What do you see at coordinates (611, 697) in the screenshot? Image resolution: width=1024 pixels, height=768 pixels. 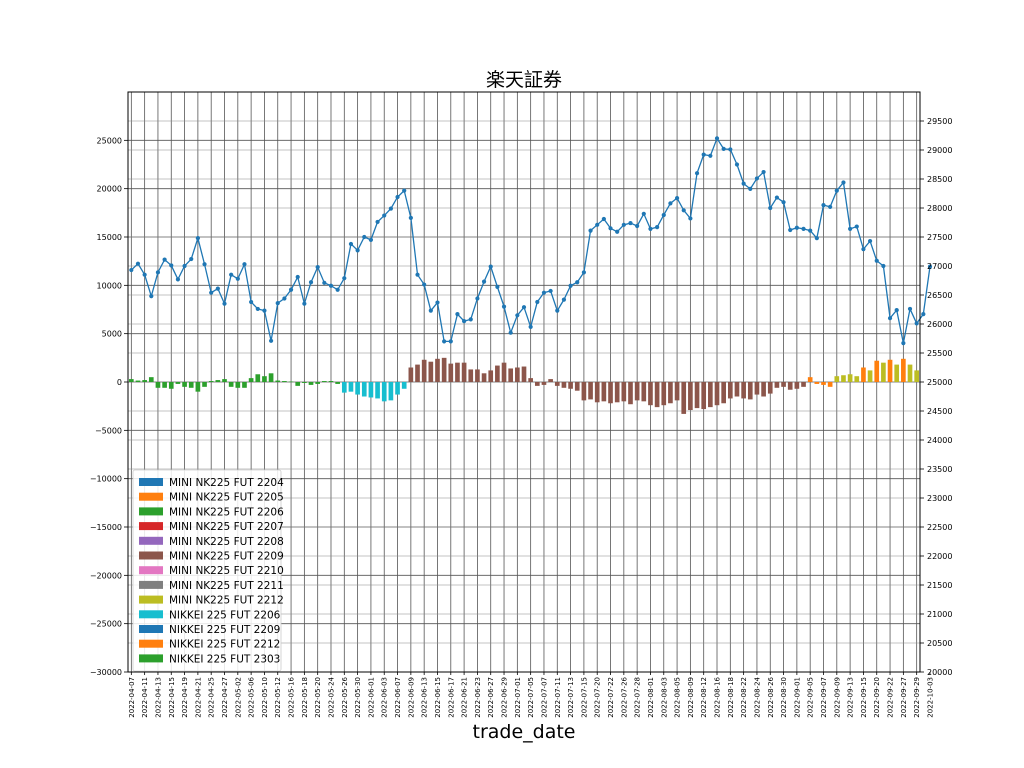 I see `x-tick-label: 2022-07-22` at bounding box center [611, 697].